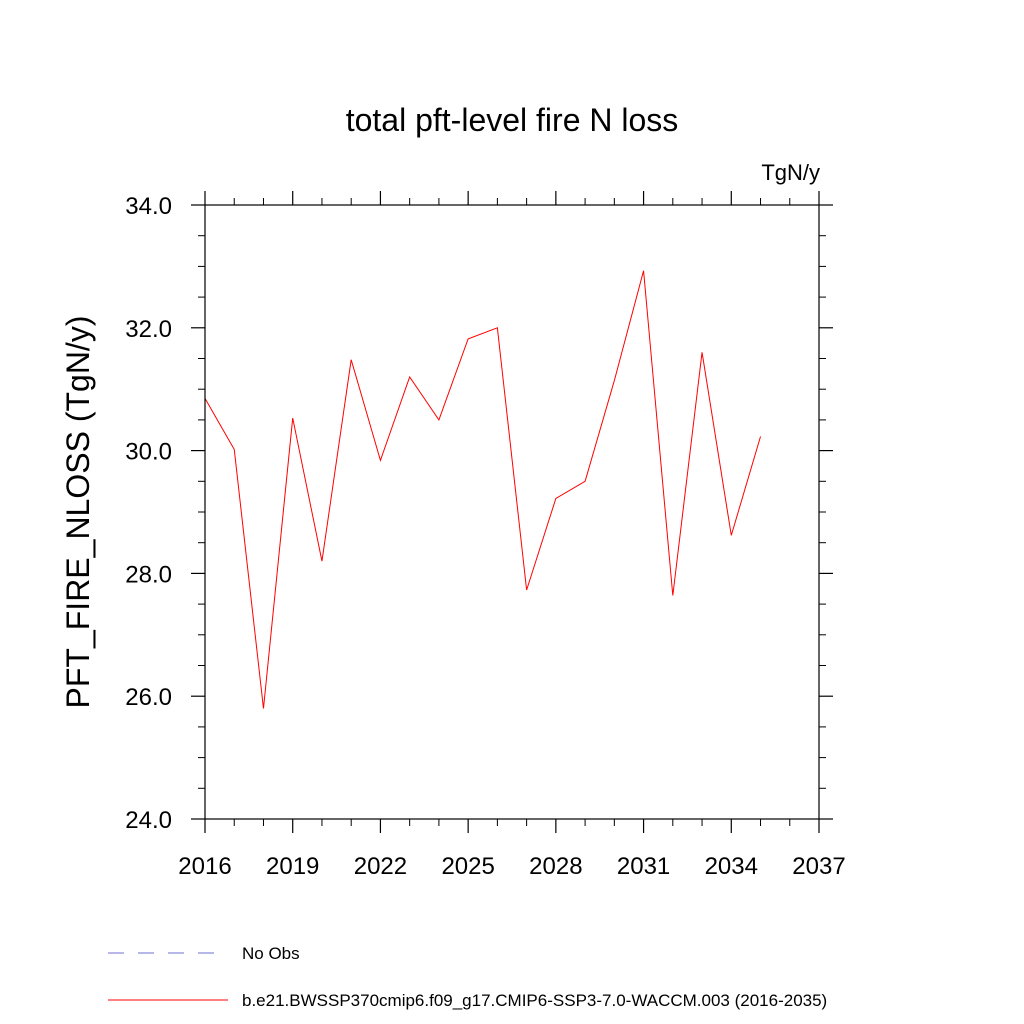 The height and width of the screenshot is (1024, 1024). What do you see at coordinates (148, 329) in the screenshot?
I see `y-tick-label: 32.0` at bounding box center [148, 329].